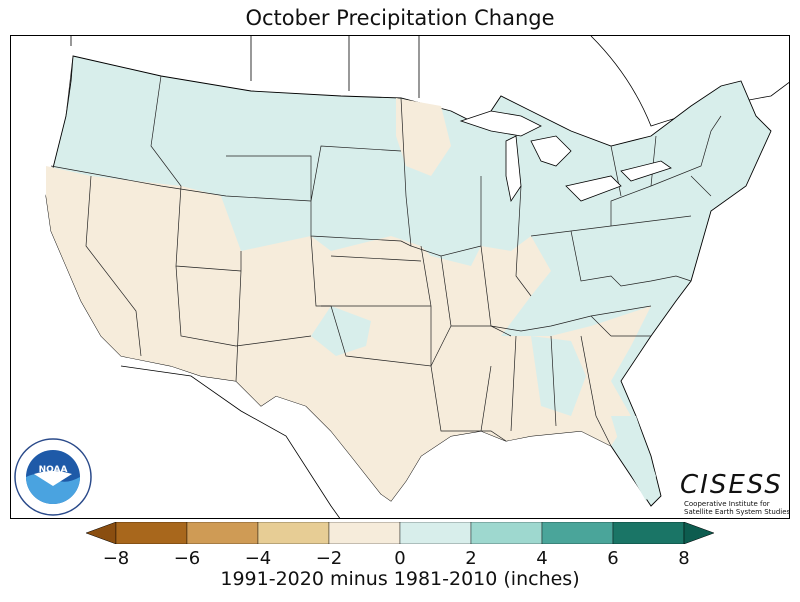 The width and height of the screenshot is (800, 602). What do you see at coordinates (699, 533) in the screenshot?
I see `colorbar-extend-high` at bounding box center [699, 533].